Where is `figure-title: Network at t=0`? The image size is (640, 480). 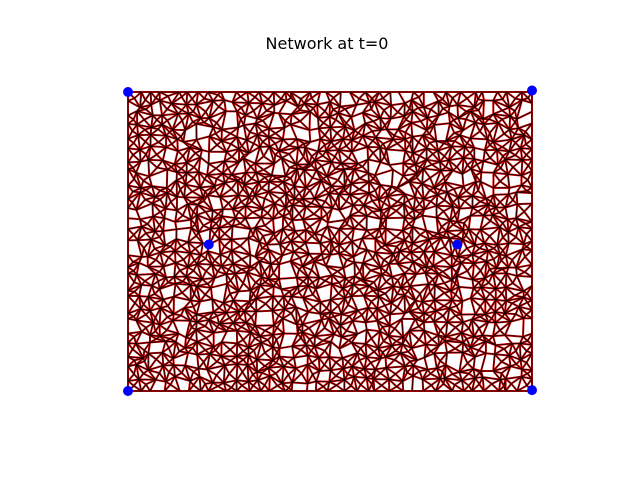 figure-title: Network at t=0 is located at coordinates (327, 43).